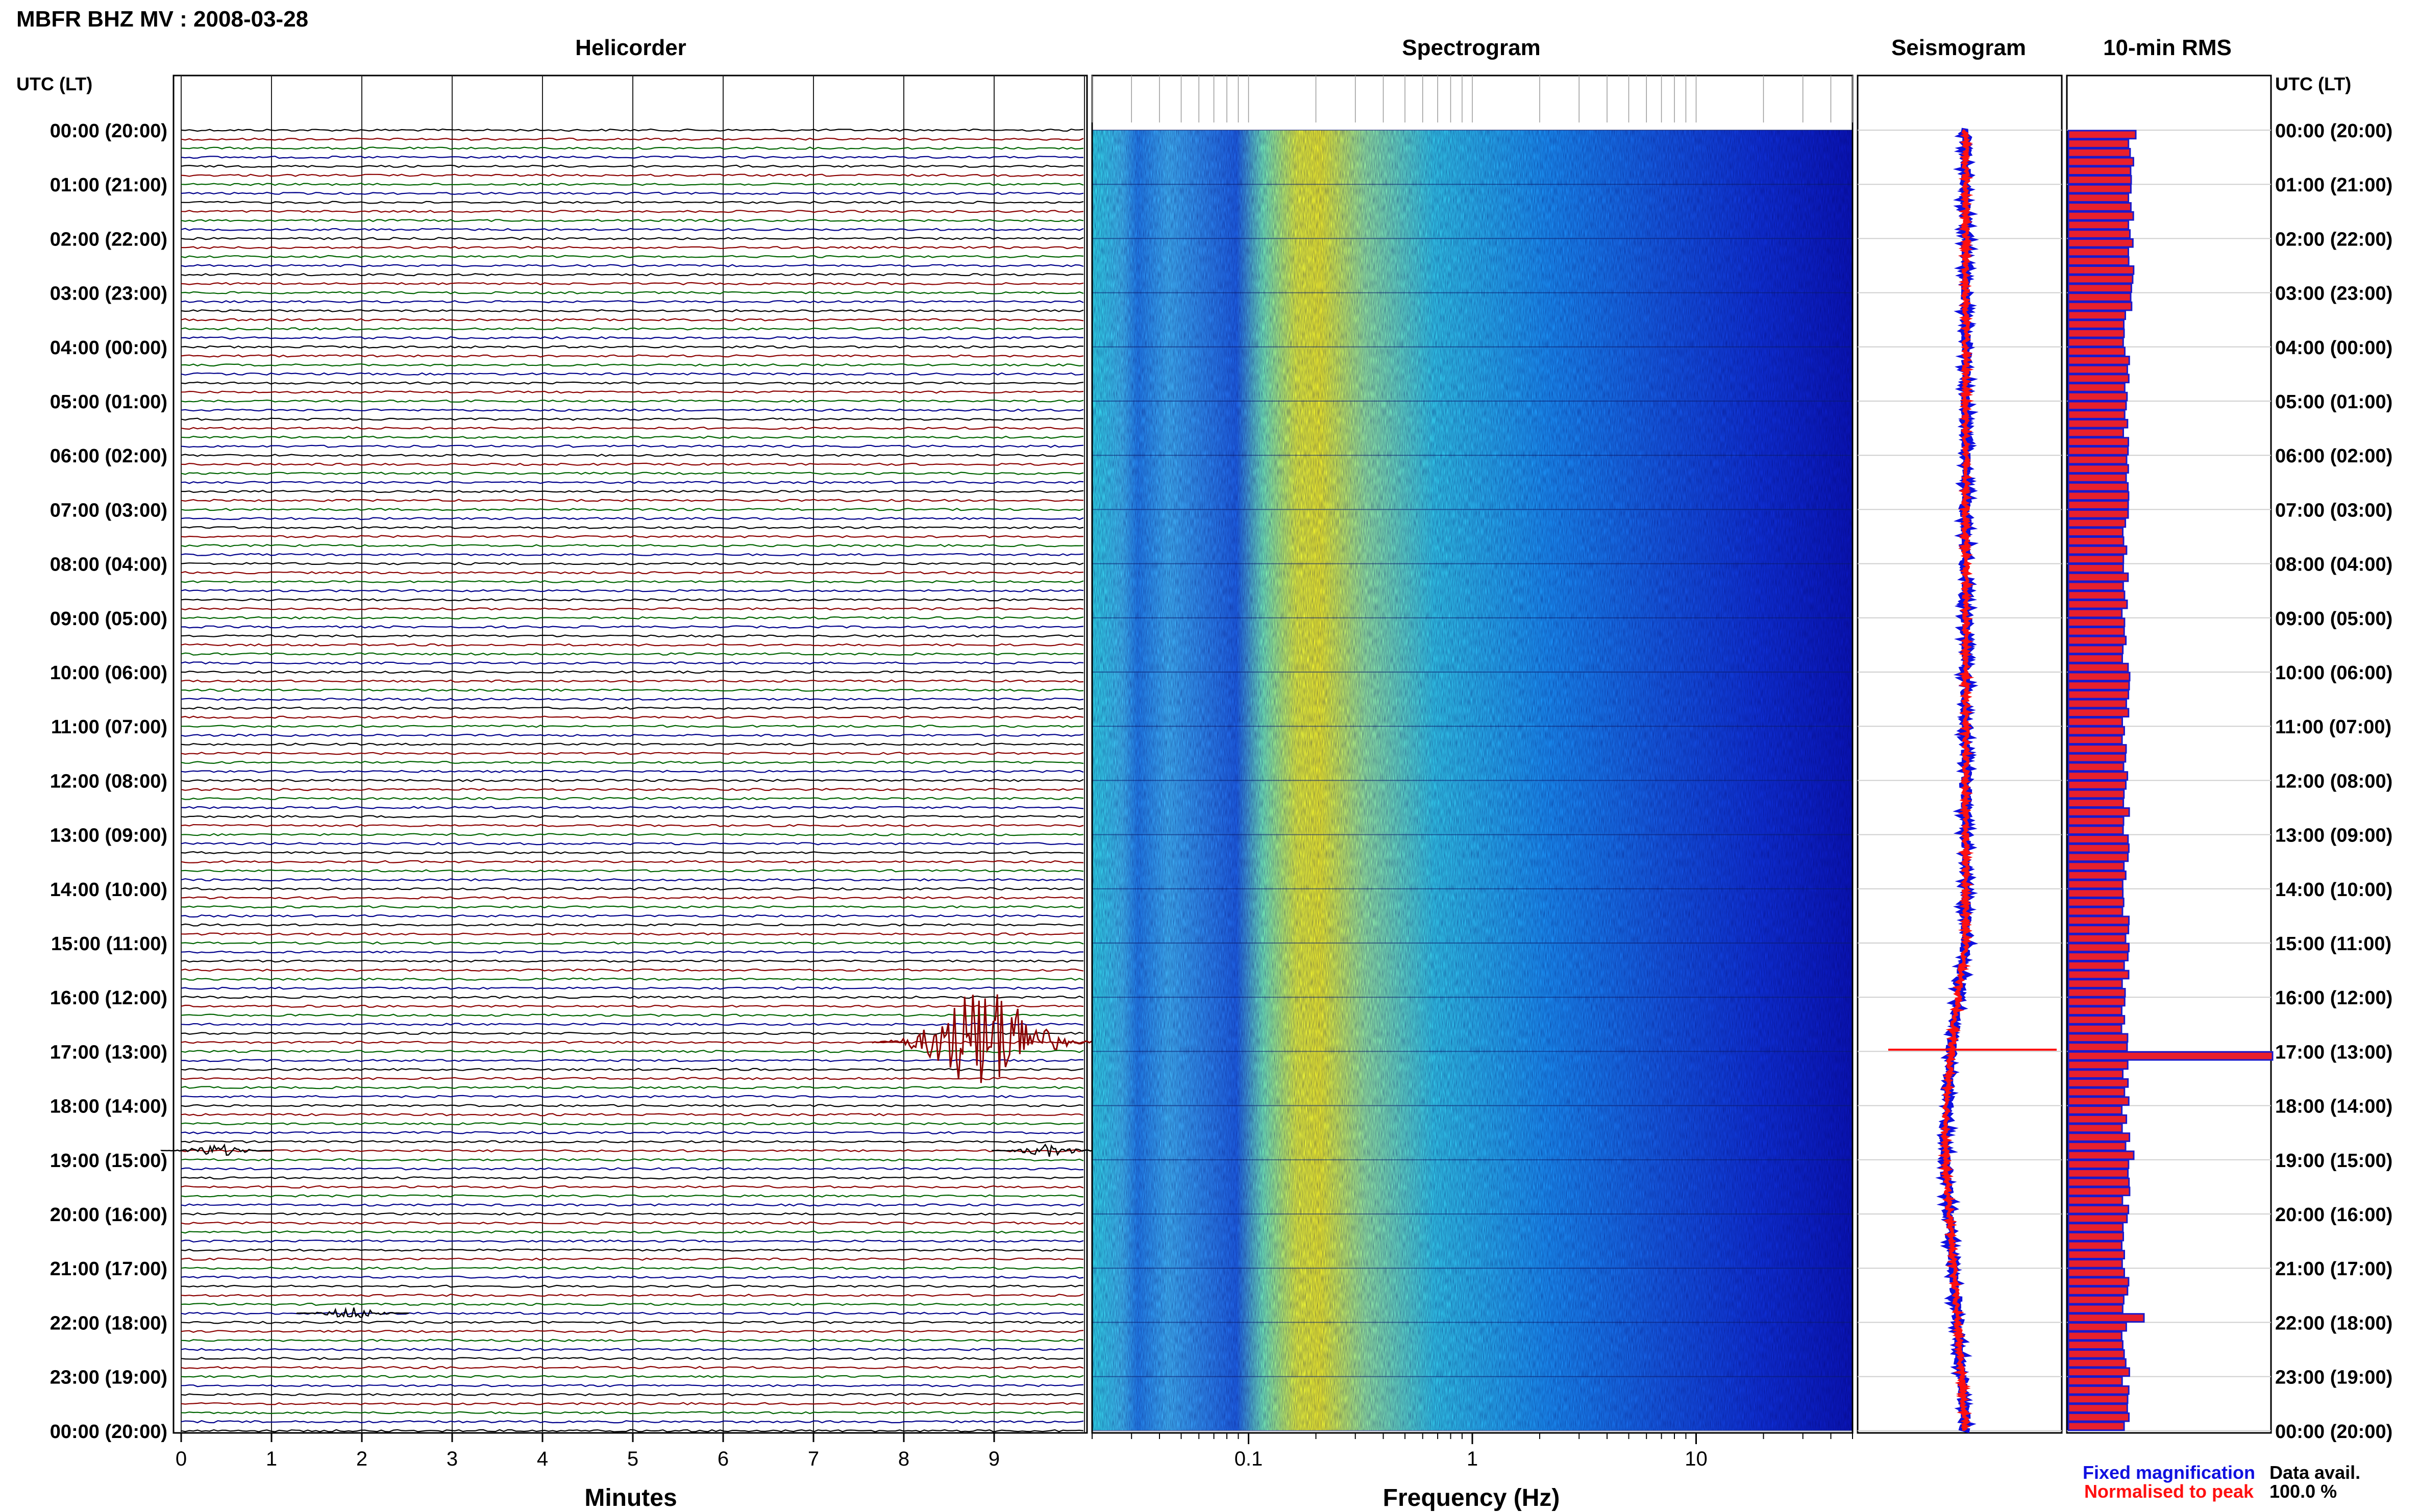 Image resolution: width=2419 pixels, height=1512 pixels. I want to click on seismogram-frame, so click(1960, 754).